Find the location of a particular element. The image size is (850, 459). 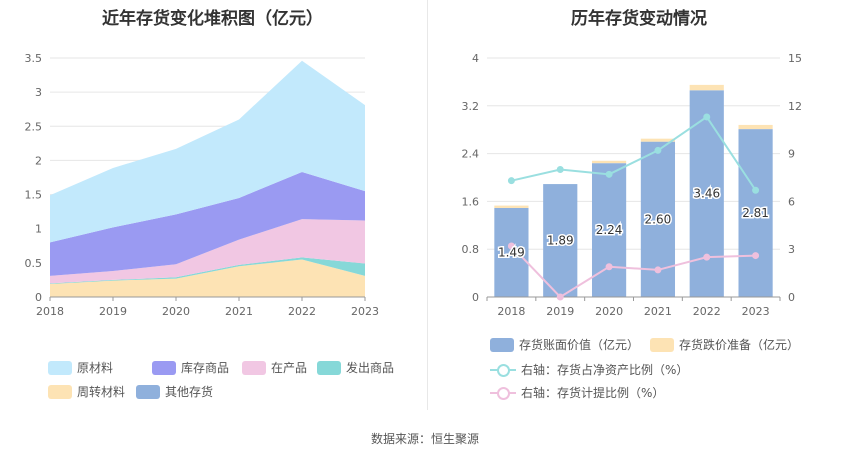

y2-tick-label: 6 is located at coordinates (791, 201).